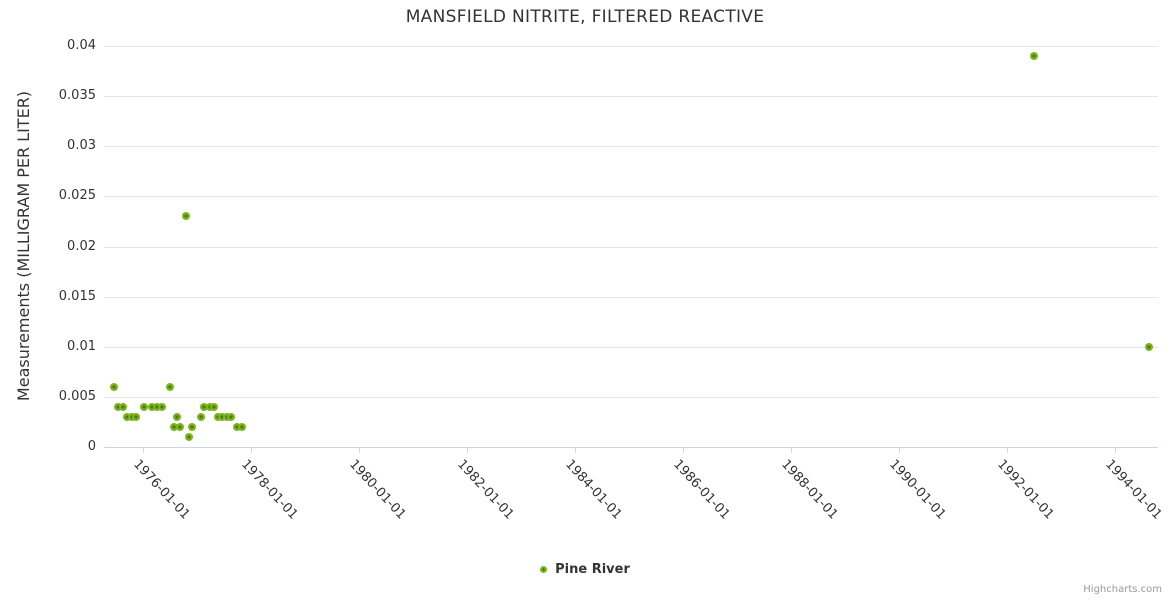 This screenshot has height=600, width=1170. What do you see at coordinates (161, 490) in the screenshot?
I see `x-axis-tick-label: 1976-01-01` at bounding box center [161, 490].